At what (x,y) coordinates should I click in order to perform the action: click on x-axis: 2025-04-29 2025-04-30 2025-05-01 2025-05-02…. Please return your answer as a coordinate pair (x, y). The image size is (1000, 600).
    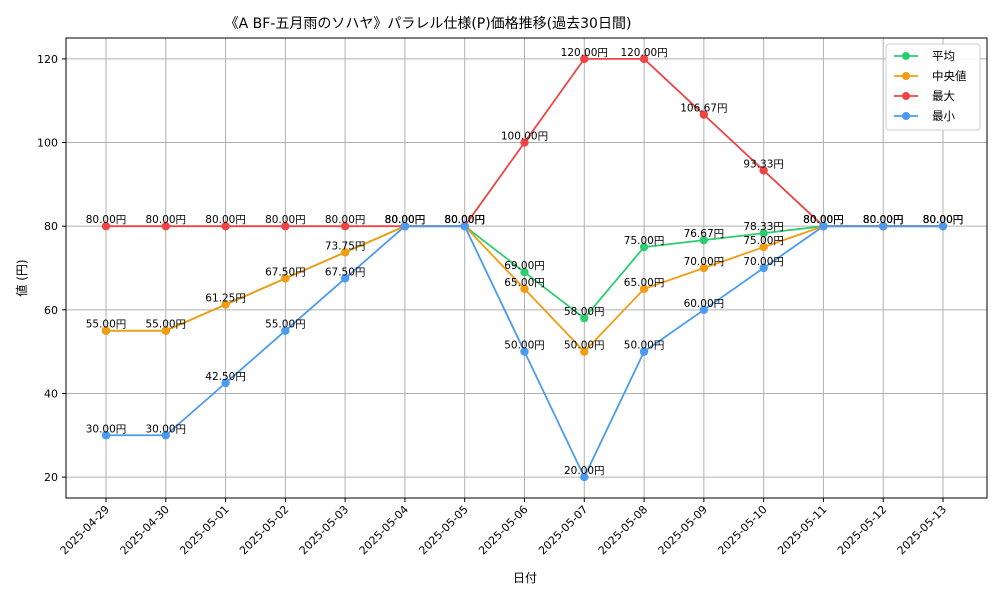
    Looking at the image, I should click on (503, 527).